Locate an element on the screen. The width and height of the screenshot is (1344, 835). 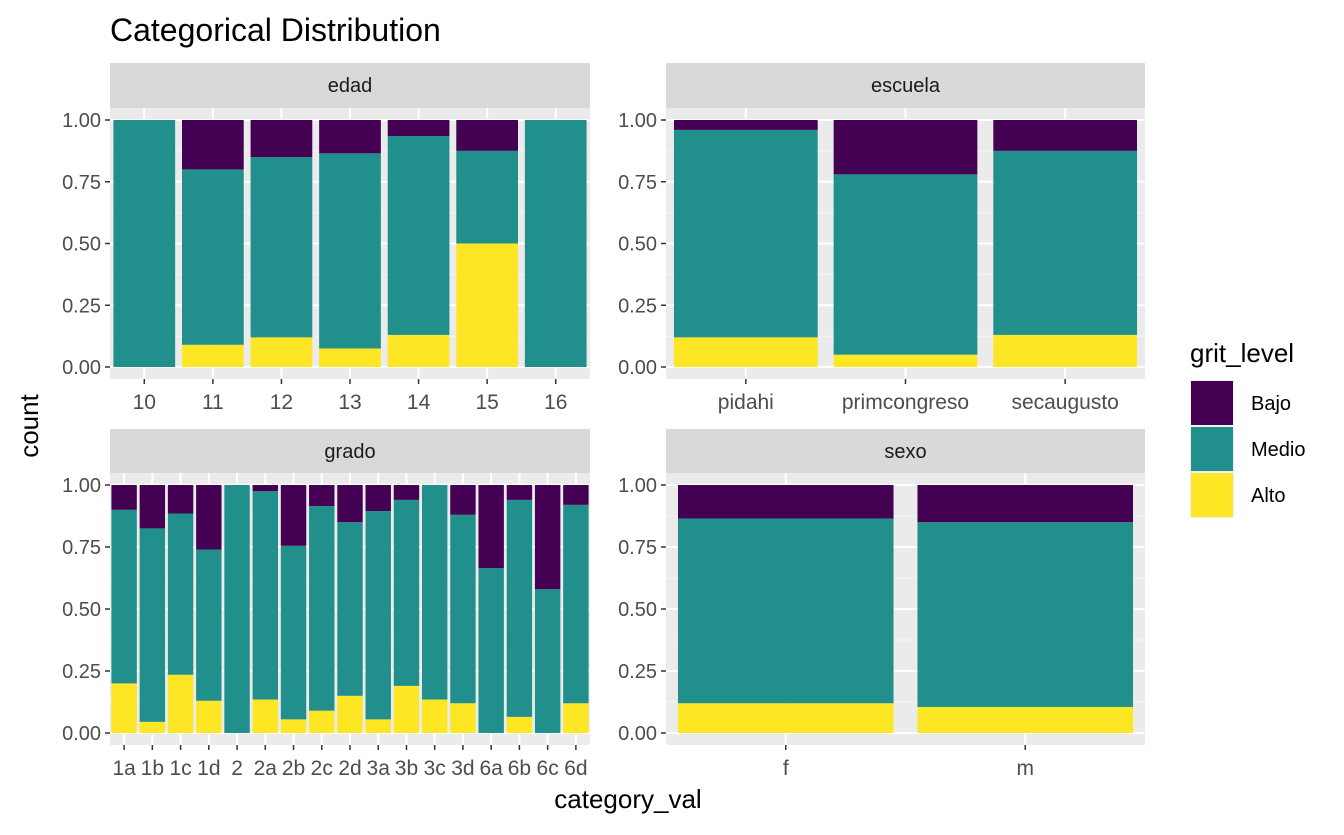
facet-strip-label: sexo is located at coordinates (905, 452).